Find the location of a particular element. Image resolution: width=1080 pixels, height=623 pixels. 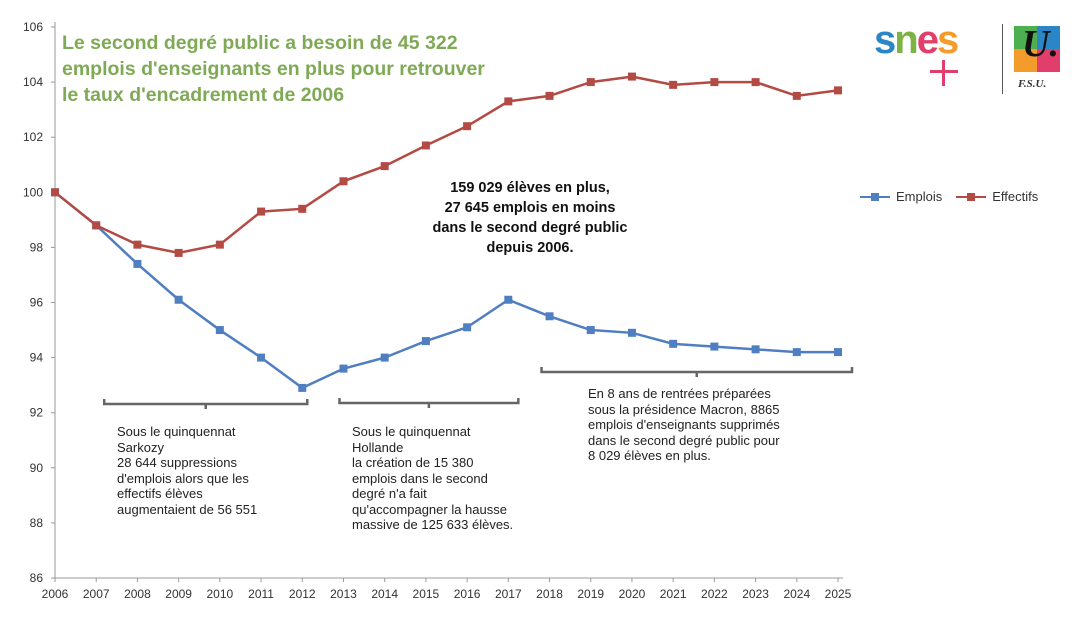

x-tick-label: 2015 is located at coordinates (426, 594).